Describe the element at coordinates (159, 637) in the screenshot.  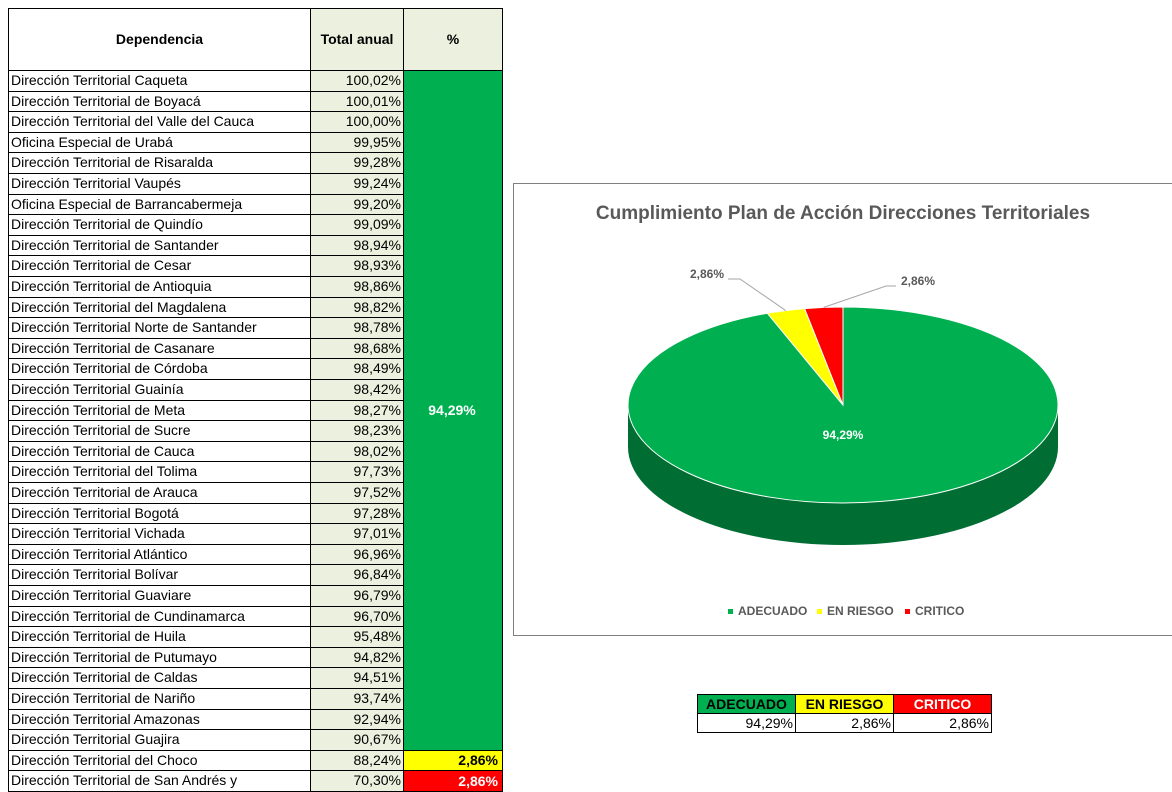
I see `name-cell: Dirección Territorial de Huila` at that location.